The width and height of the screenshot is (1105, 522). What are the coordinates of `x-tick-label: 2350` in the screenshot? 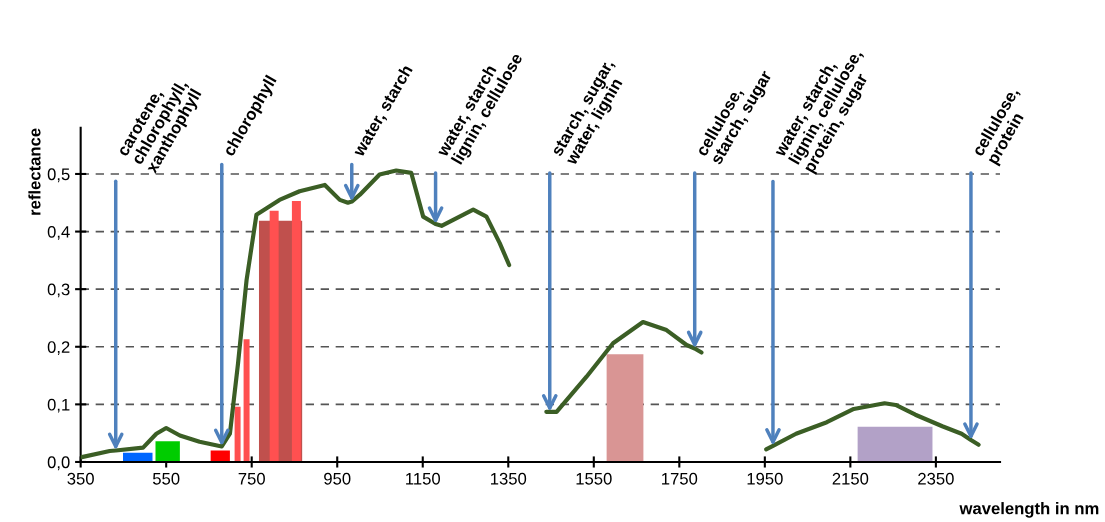 It's located at (936, 478).